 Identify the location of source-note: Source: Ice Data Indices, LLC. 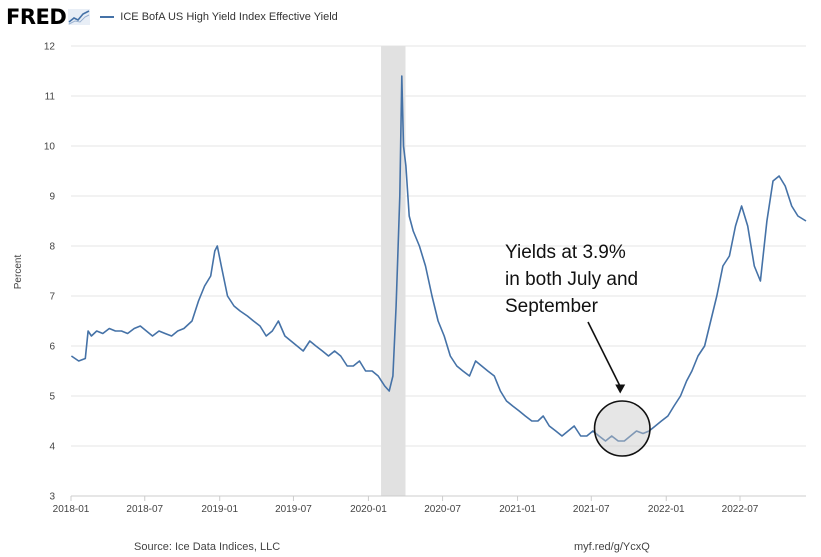
(207, 547).